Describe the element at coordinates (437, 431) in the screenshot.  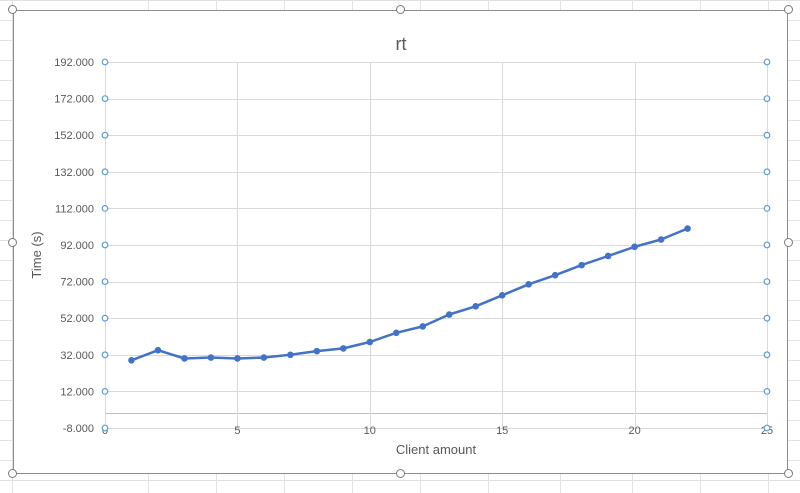
I see `x-axis-tick-labels: 0510152025` at that location.